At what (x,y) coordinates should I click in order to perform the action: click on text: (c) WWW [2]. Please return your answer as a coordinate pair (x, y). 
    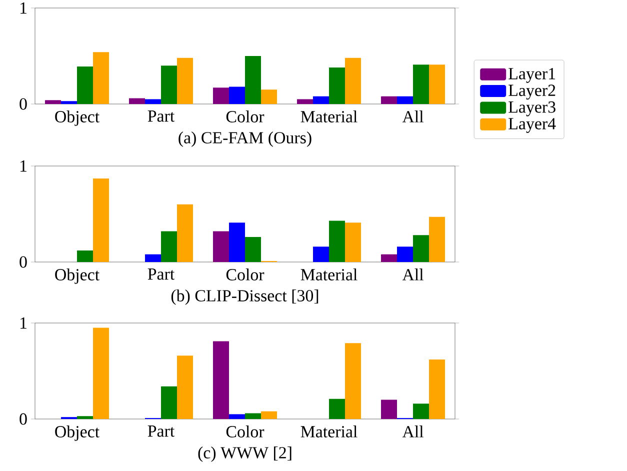
    Looking at the image, I should click on (245, 454).